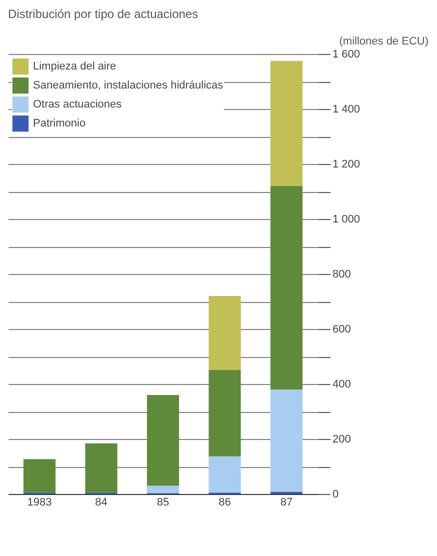 This screenshot has height=556, width=437. I want to click on y-tick-label: 200, so click(341, 440).